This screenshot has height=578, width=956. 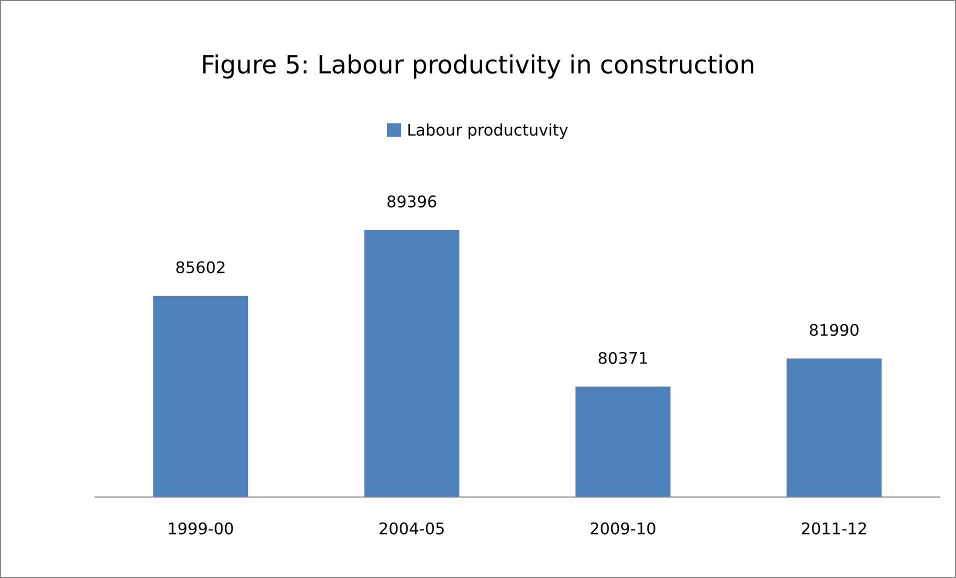 I want to click on x-tick-label: 2011-12, so click(x=834, y=528).